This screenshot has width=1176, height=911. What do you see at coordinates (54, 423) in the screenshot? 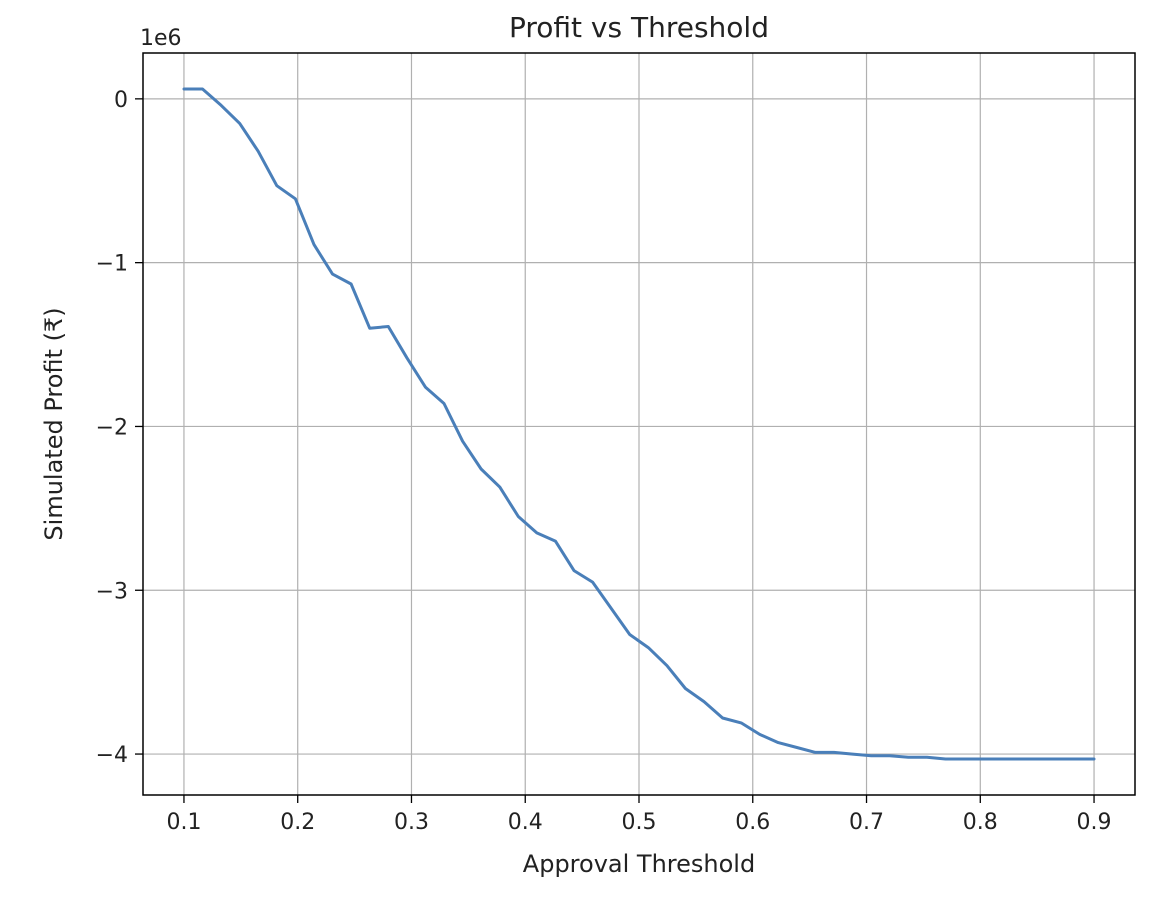
I see `y-axis-label: Simulated Profit (₹)` at bounding box center [54, 423].